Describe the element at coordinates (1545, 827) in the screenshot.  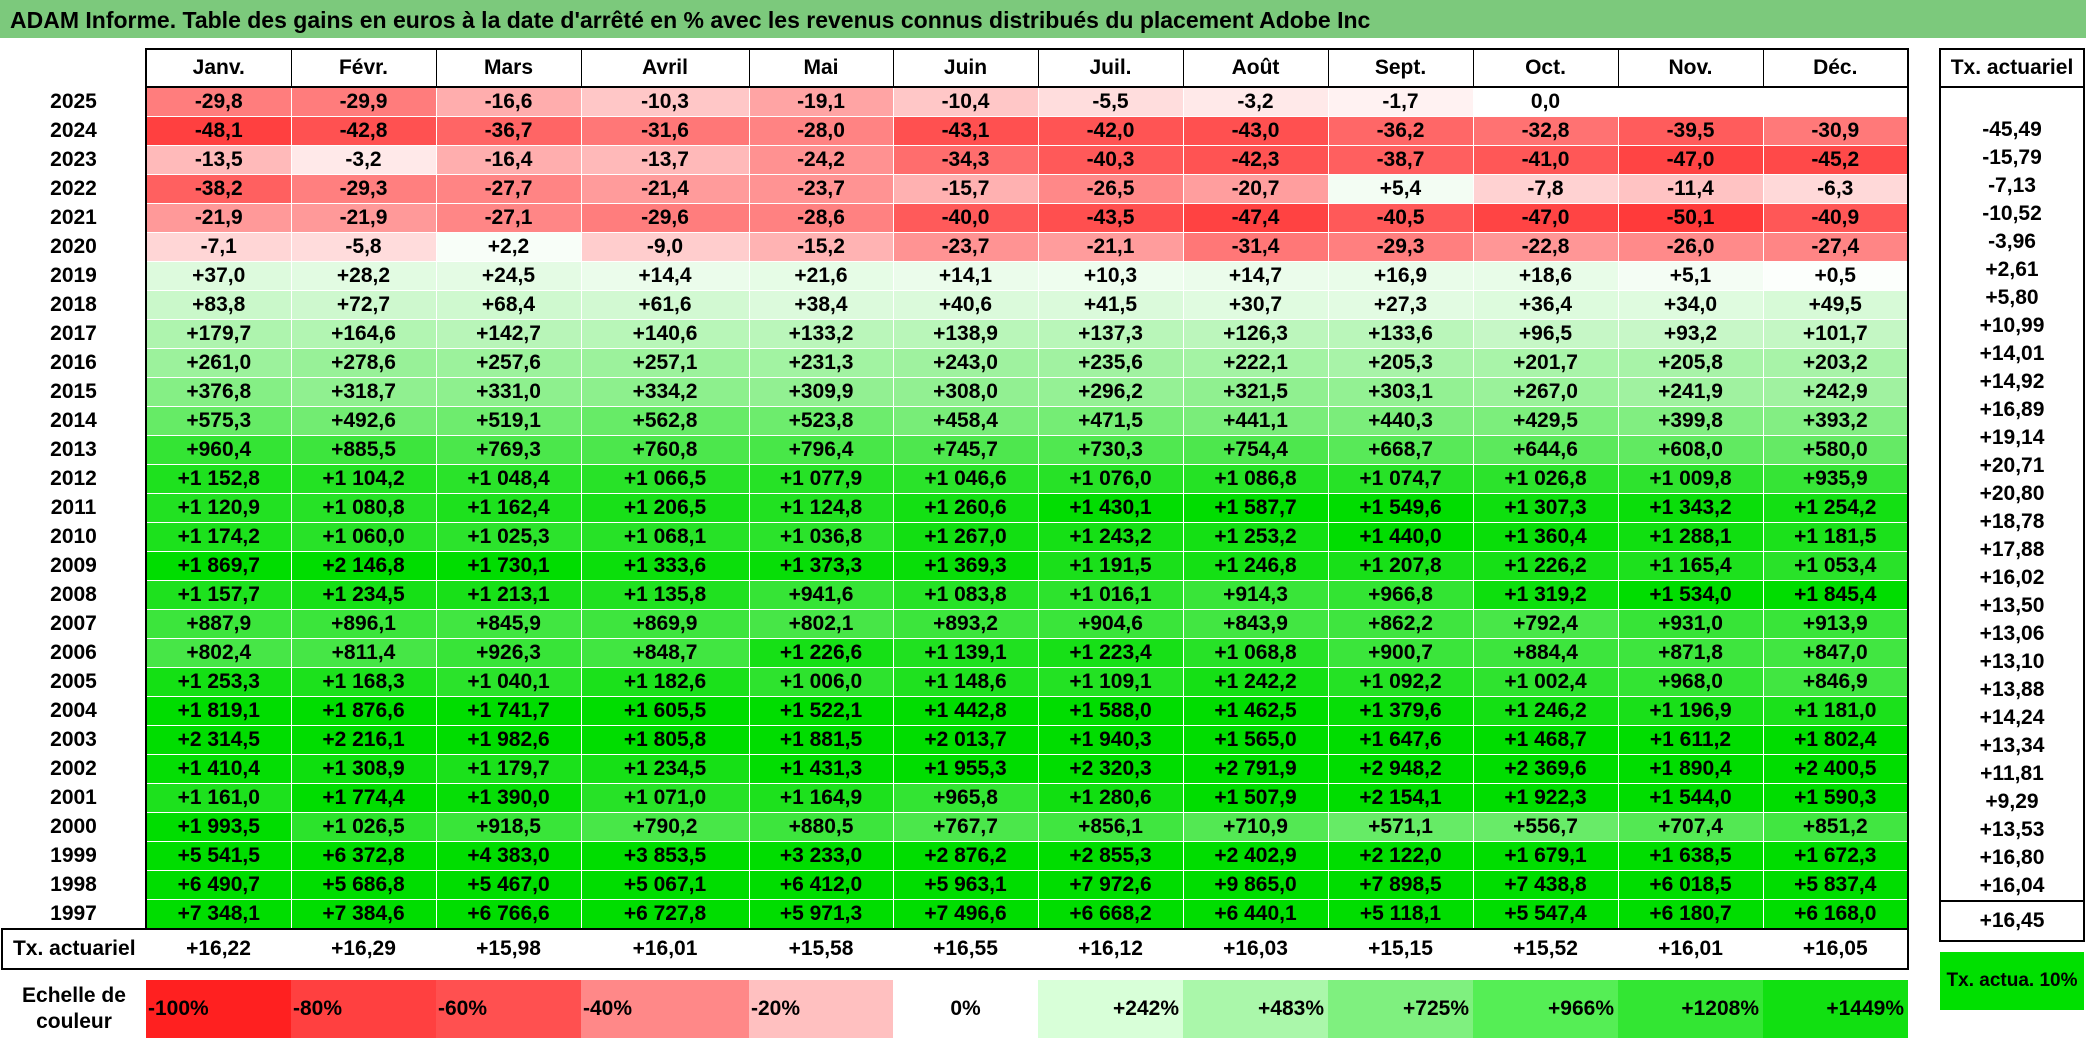
I see `gain-cell: +556,7` at that location.